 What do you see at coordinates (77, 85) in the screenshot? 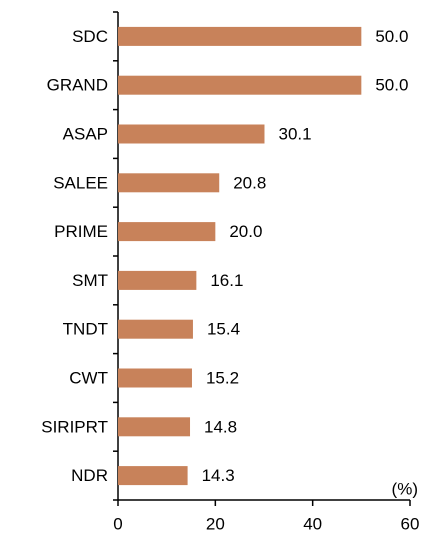
I see `y-tick-label: GRAND` at bounding box center [77, 85].